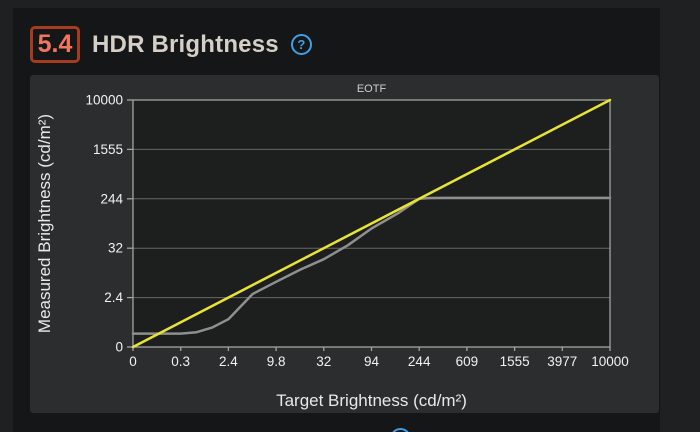 The width and height of the screenshot is (700, 432). What do you see at coordinates (119, 347) in the screenshot?
I see `y-tick-label: 0` at bounding box center [119, 347].